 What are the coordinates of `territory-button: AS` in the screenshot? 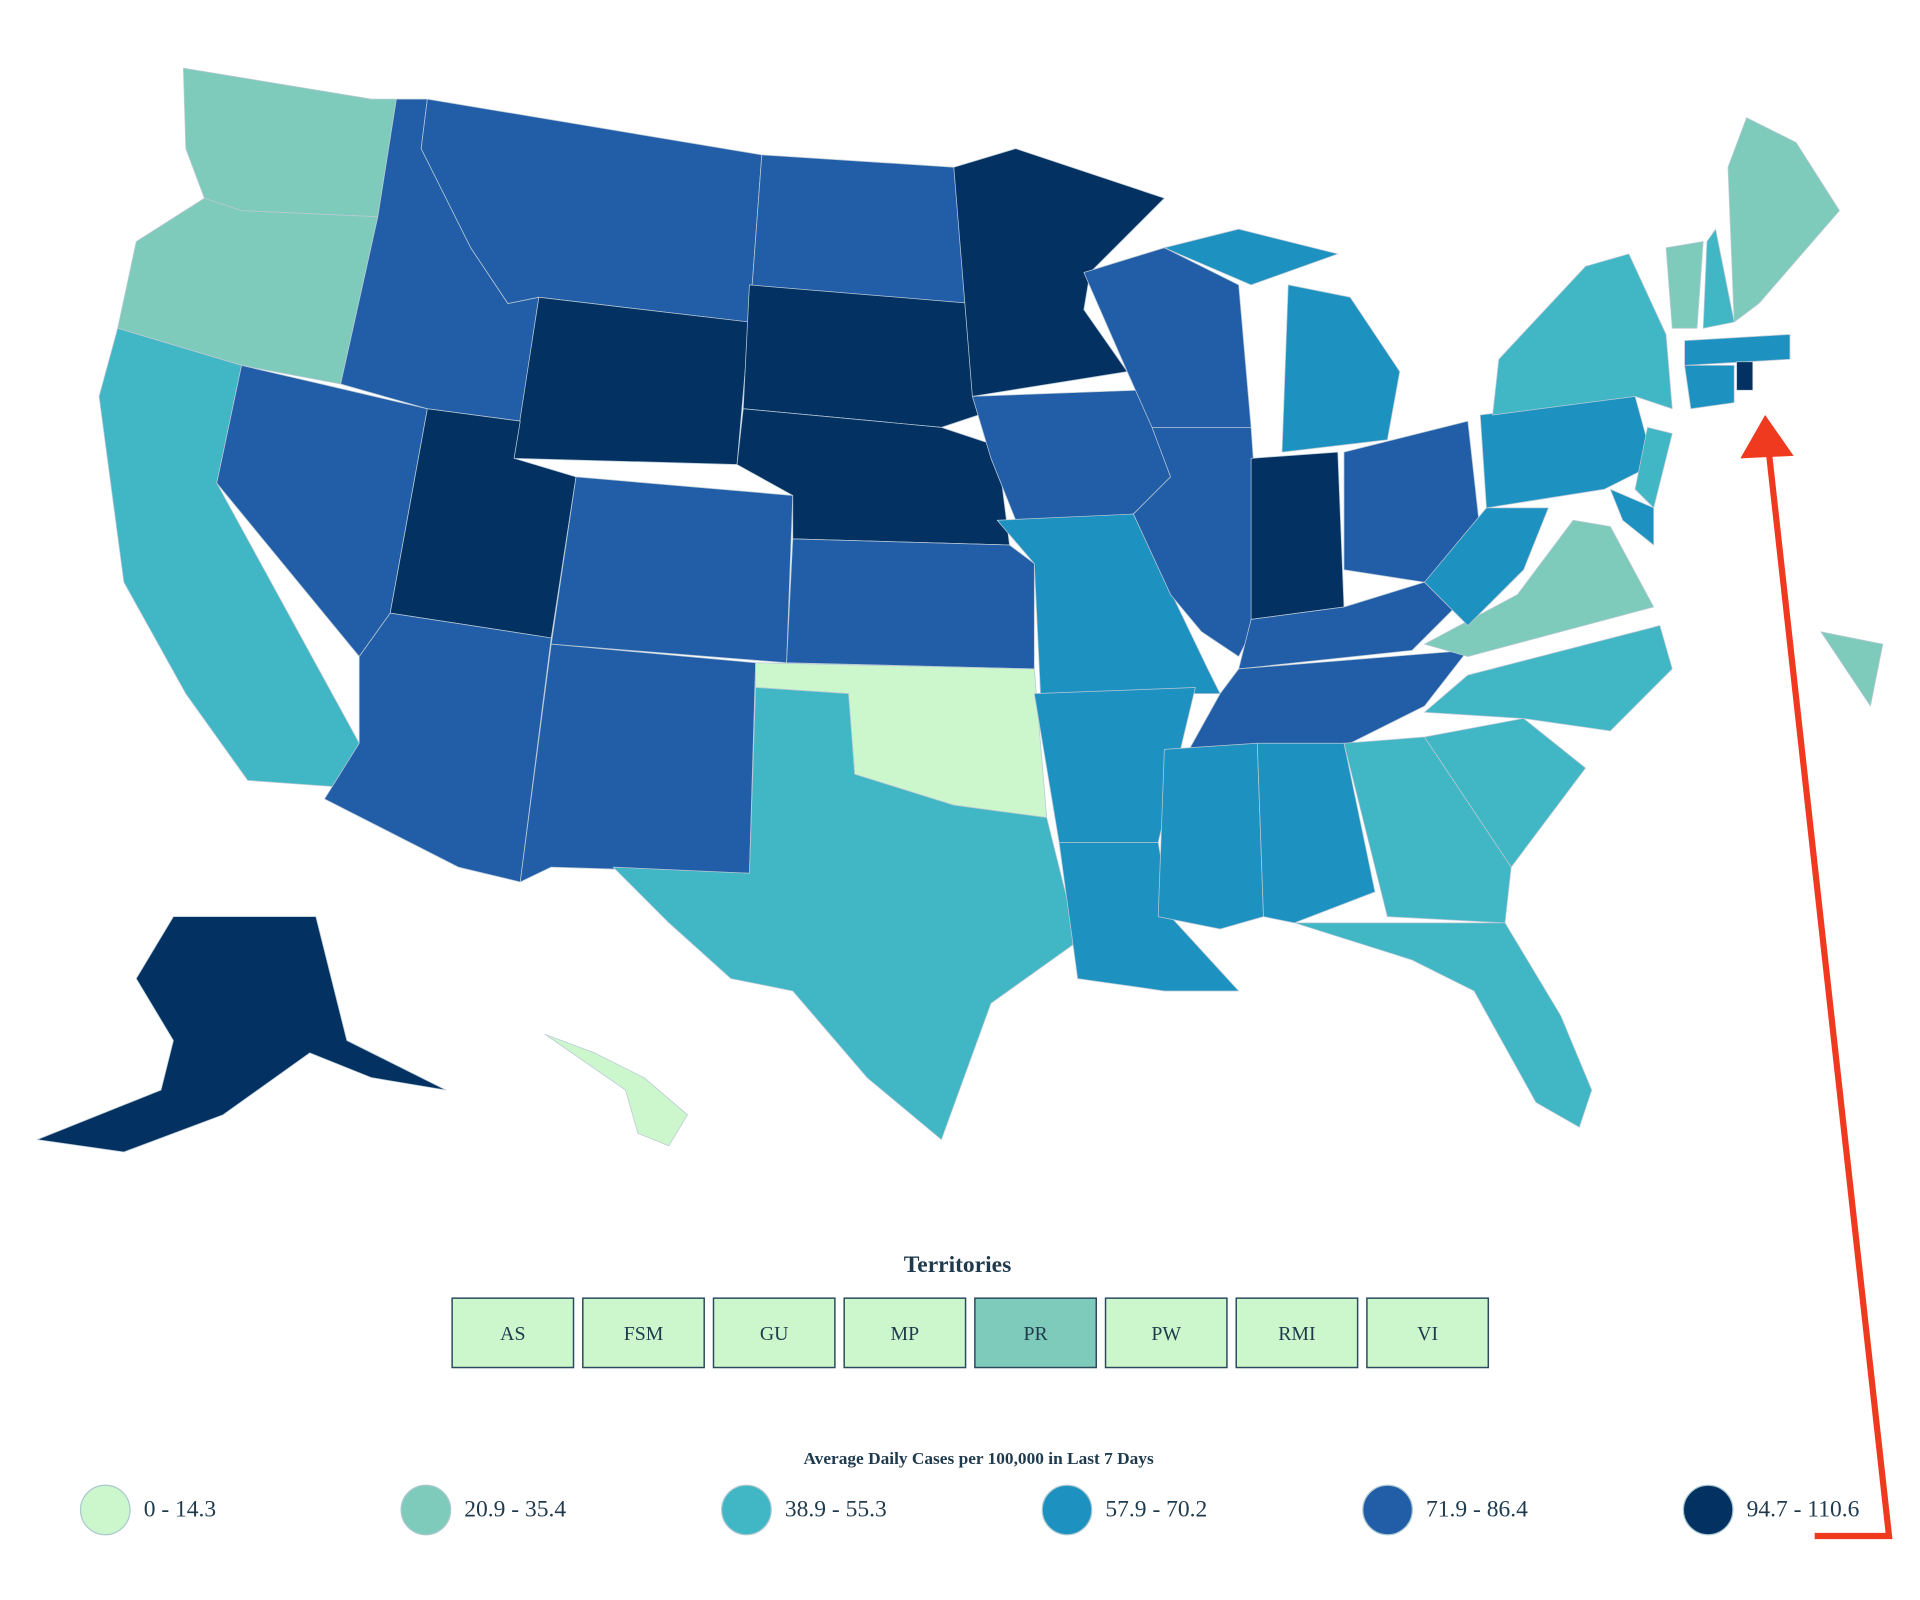 It's located at (513, 1333).